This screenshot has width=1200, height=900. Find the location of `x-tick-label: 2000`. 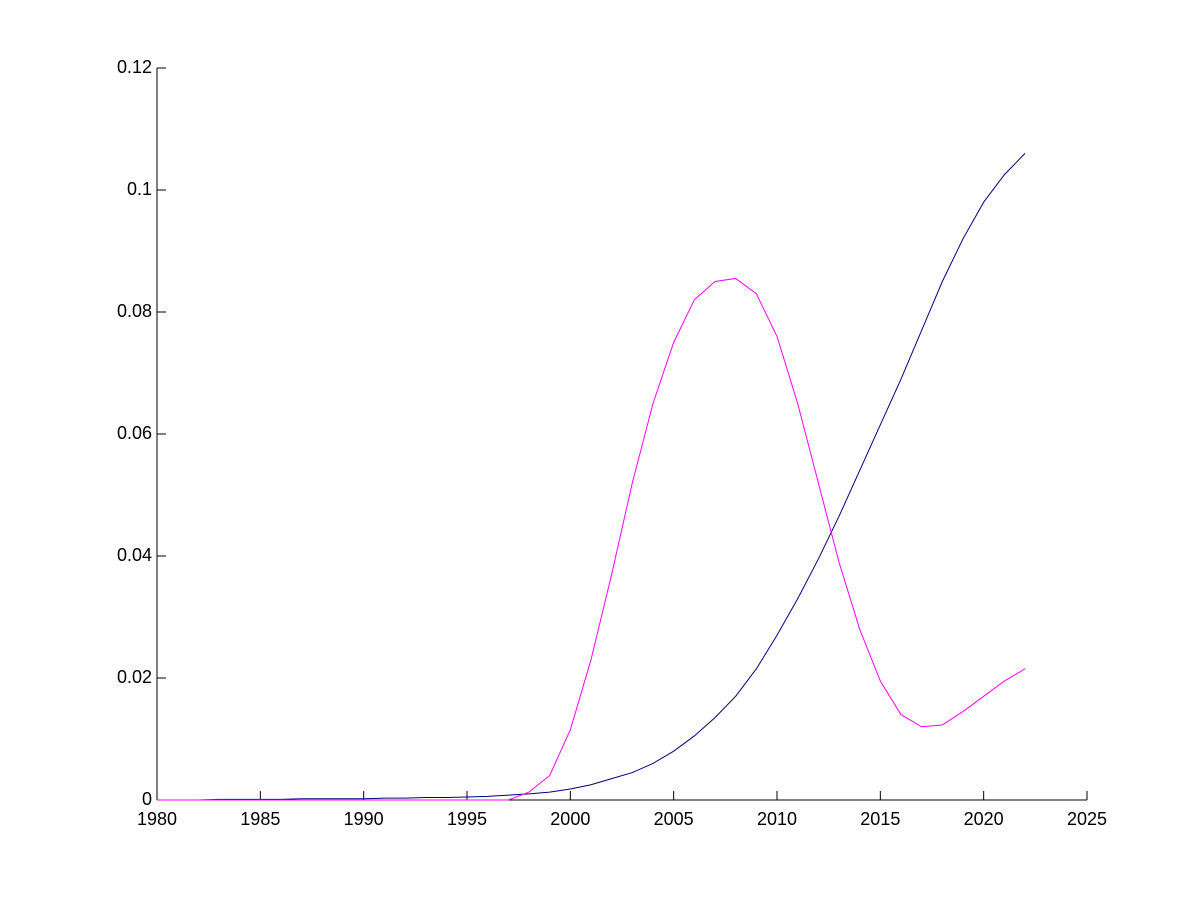

x-tick-label: 2000 is located at coordinates (570, 819).